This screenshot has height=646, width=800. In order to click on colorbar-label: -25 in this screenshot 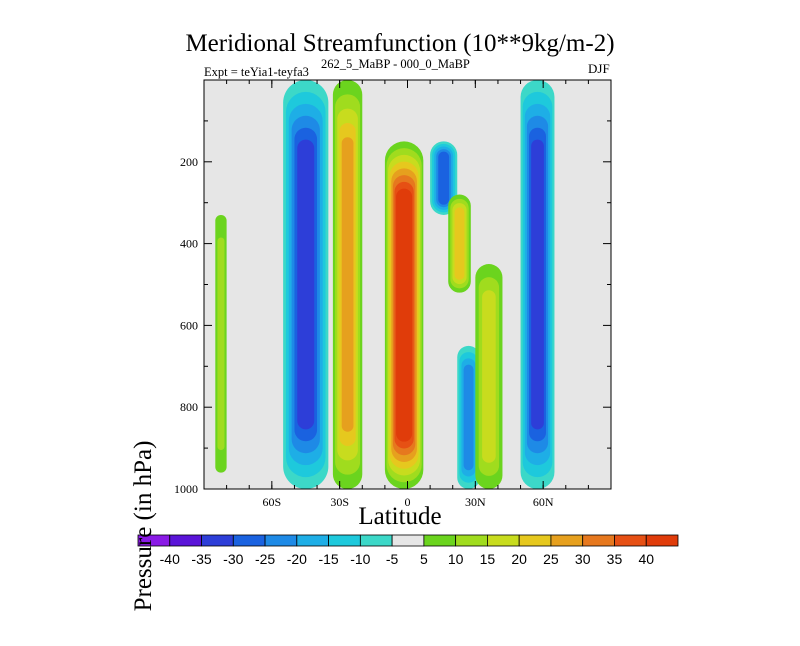, I will do `click(265, 559)`.